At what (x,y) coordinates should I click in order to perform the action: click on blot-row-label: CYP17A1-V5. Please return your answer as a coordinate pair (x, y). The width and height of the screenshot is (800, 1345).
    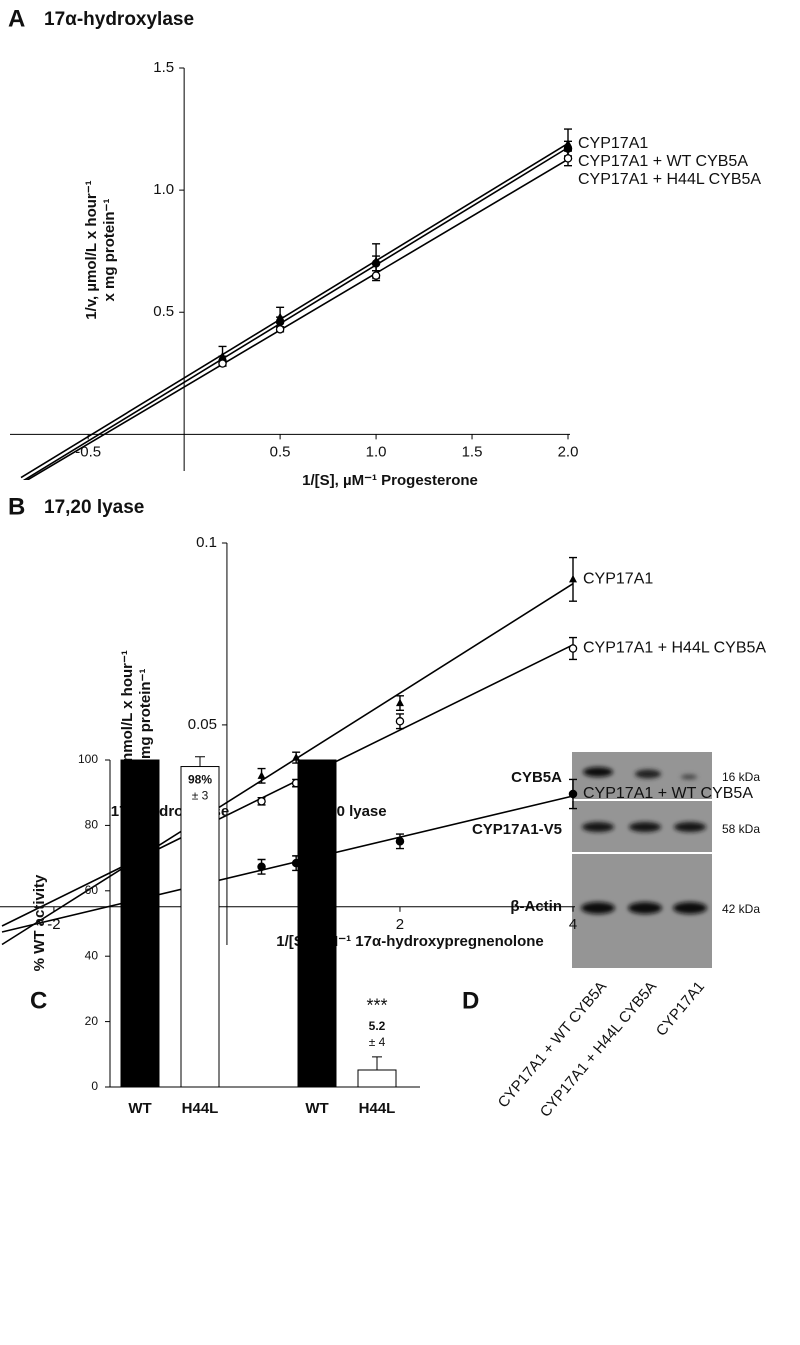
    Looking at the image, I should click on (517, 829).